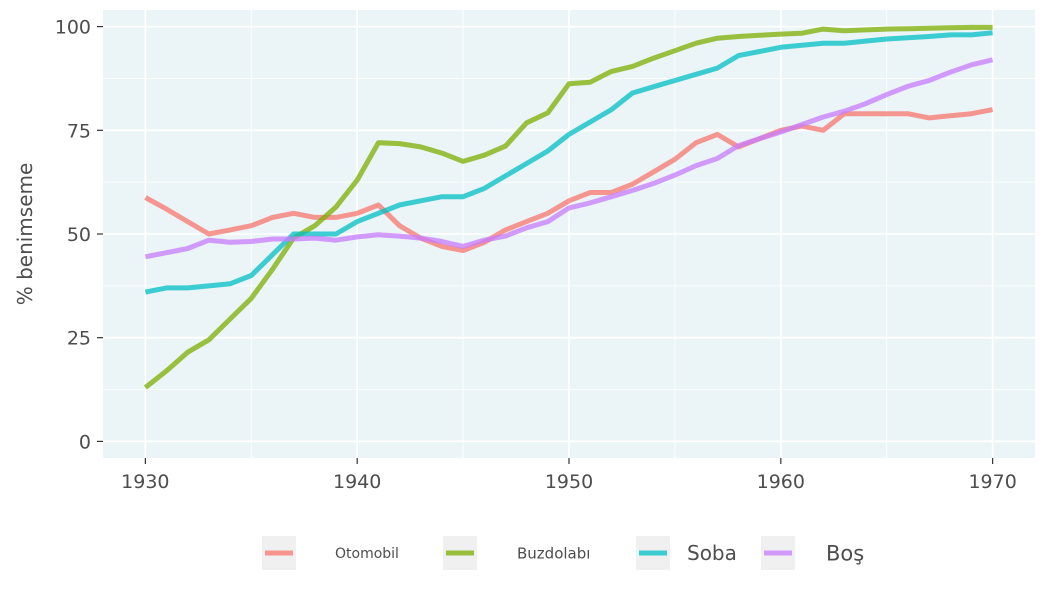 The height and width of the screenshot is (600, 1050). I want to click on x-axis: 1930 1940 1950 1960 1970, so click(569, 475).